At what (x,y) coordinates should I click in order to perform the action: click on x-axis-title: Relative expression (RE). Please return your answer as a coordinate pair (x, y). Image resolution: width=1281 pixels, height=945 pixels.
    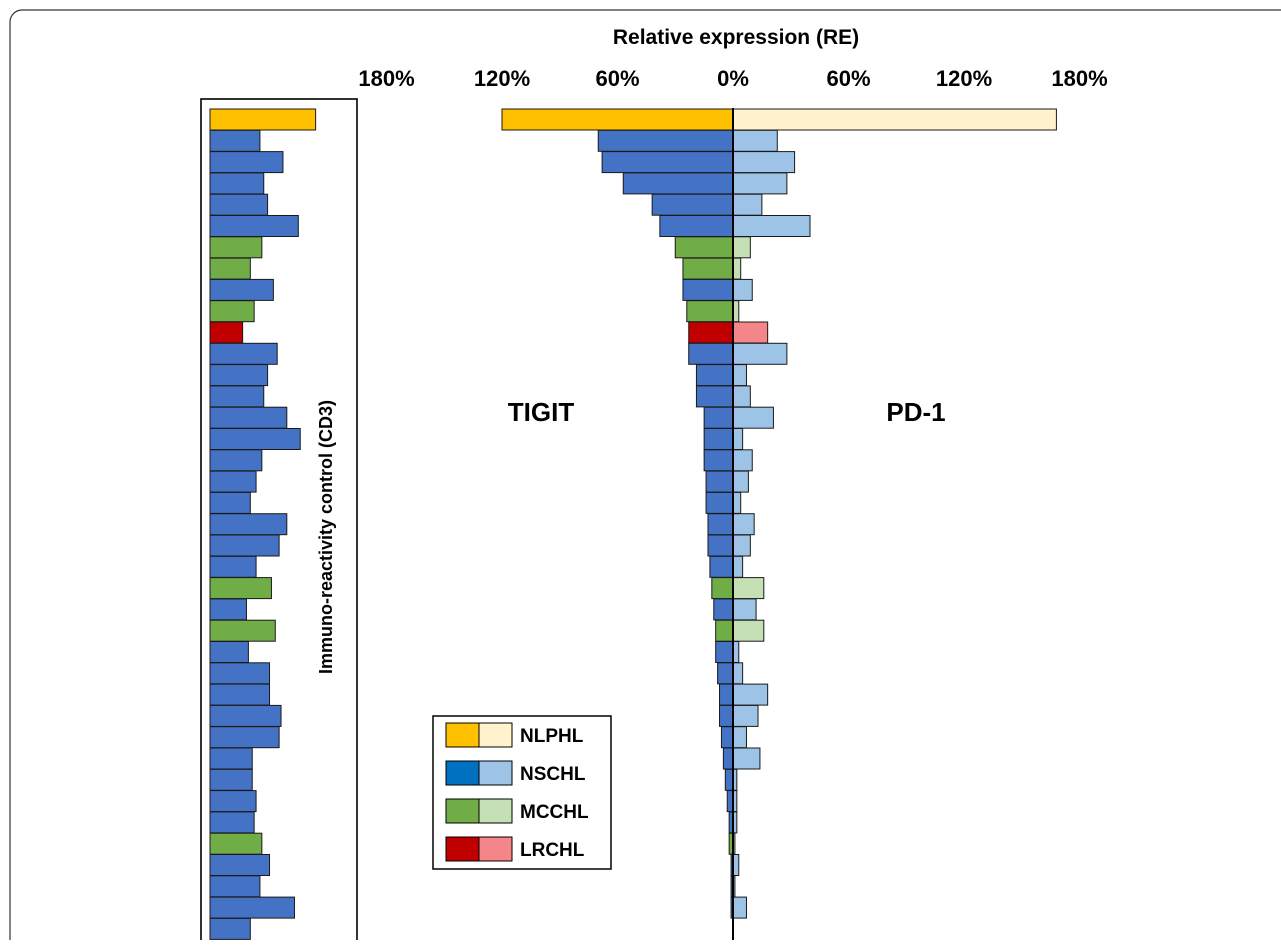
    Looking at the image, I should click on (736, 37).